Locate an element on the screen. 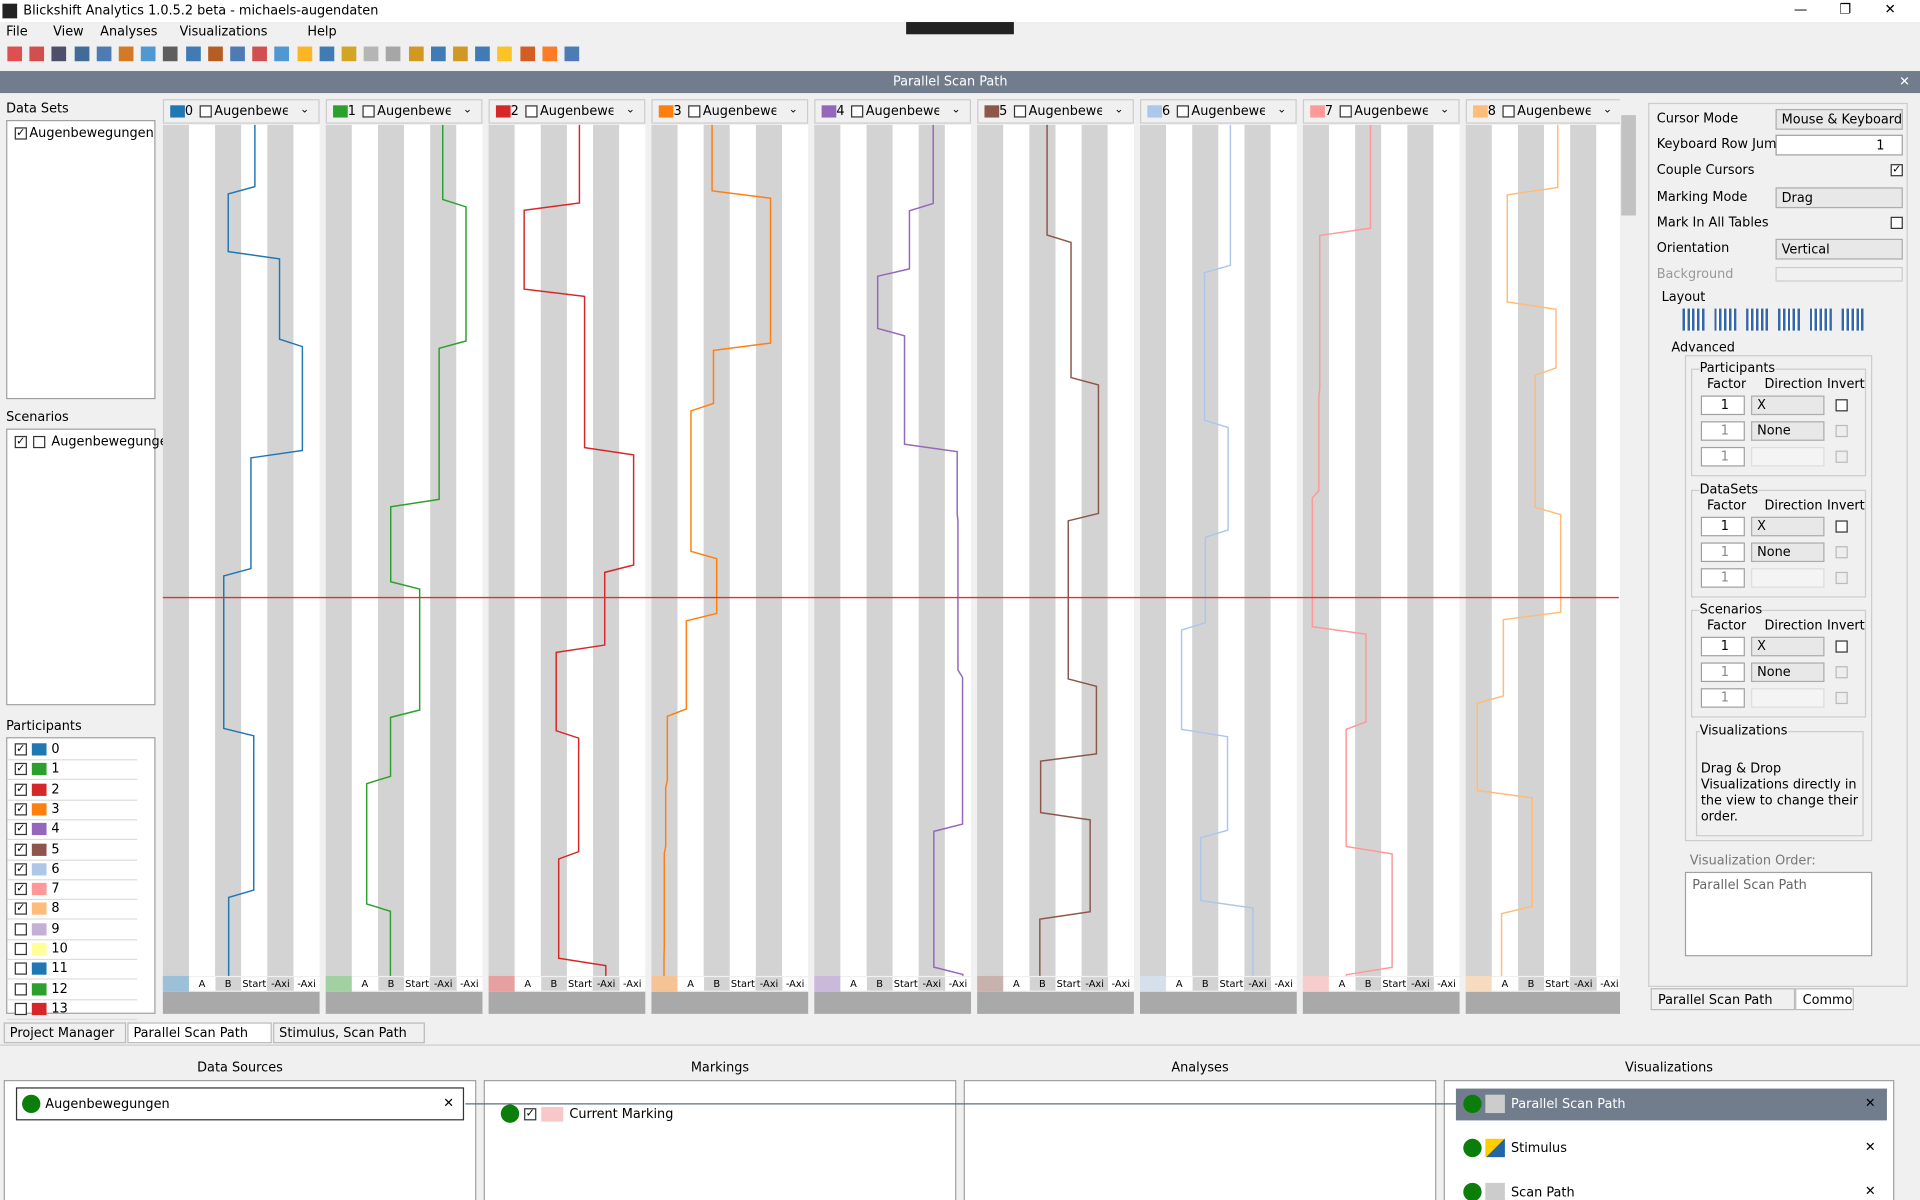 Image resolution: width=1920 pixels, height=1200 pixels. setting-dropdown: Vertical is located at coordinates (1839, 249).